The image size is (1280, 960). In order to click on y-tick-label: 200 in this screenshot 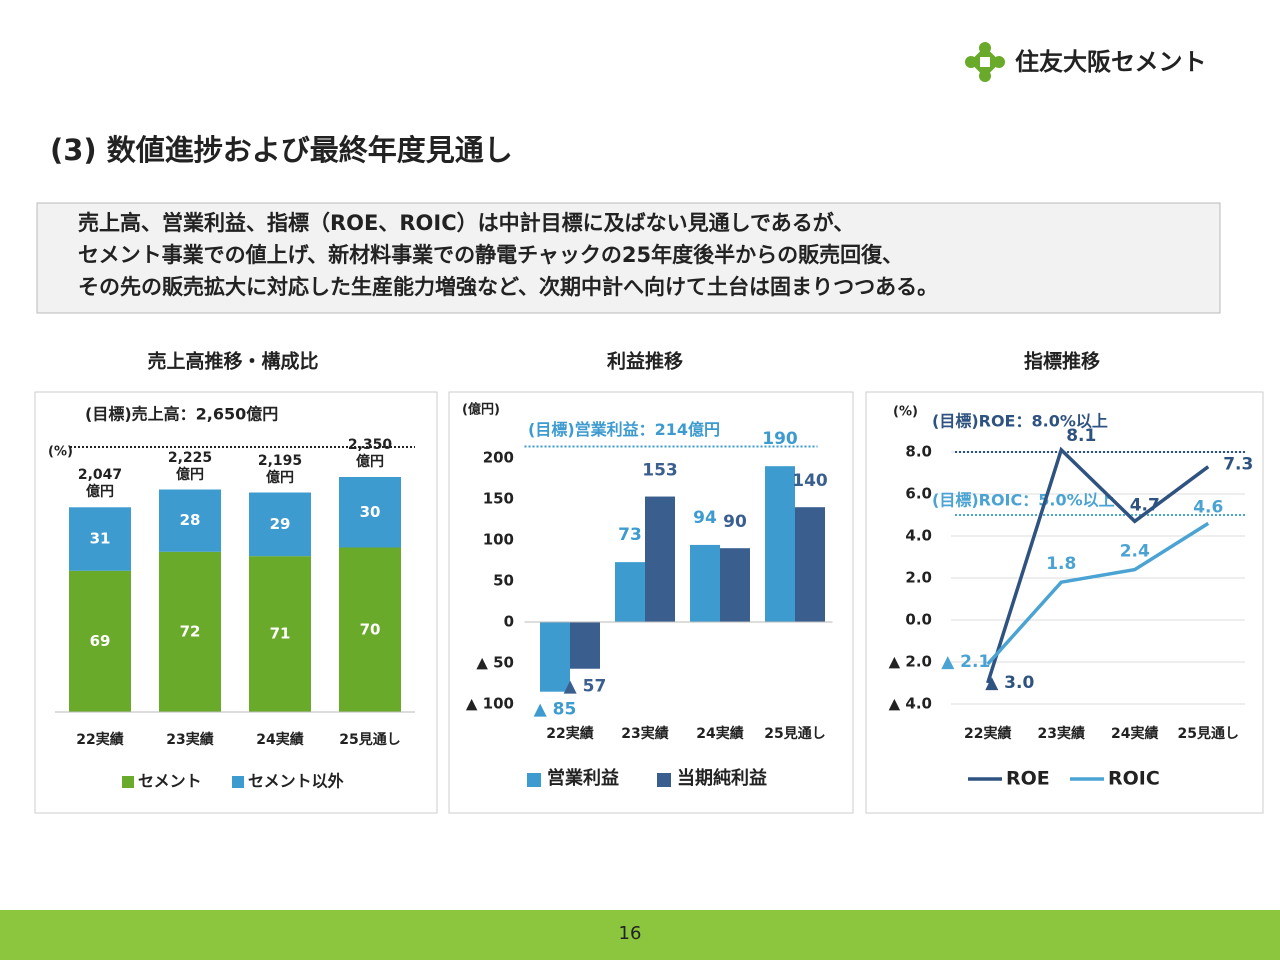, I will do `click(498, 458)`.